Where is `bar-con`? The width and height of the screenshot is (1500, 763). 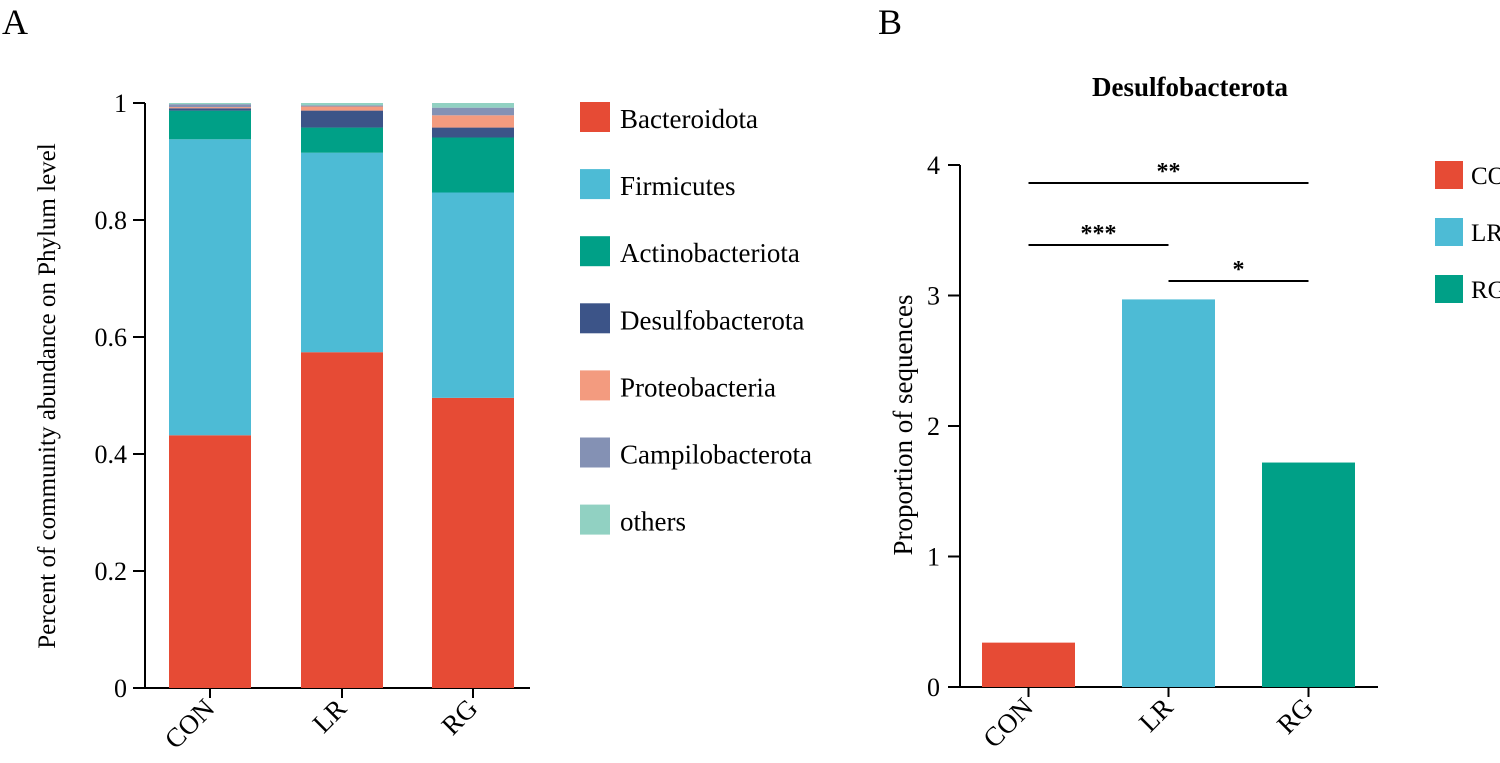
bar-con is located at coordinates (1028, 664).